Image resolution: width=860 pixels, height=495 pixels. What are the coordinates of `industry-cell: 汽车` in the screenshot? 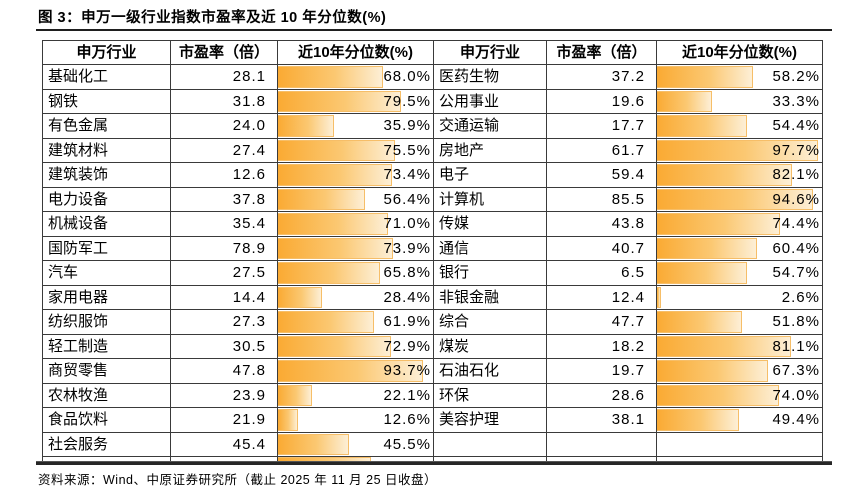 It's located at (107, 273).